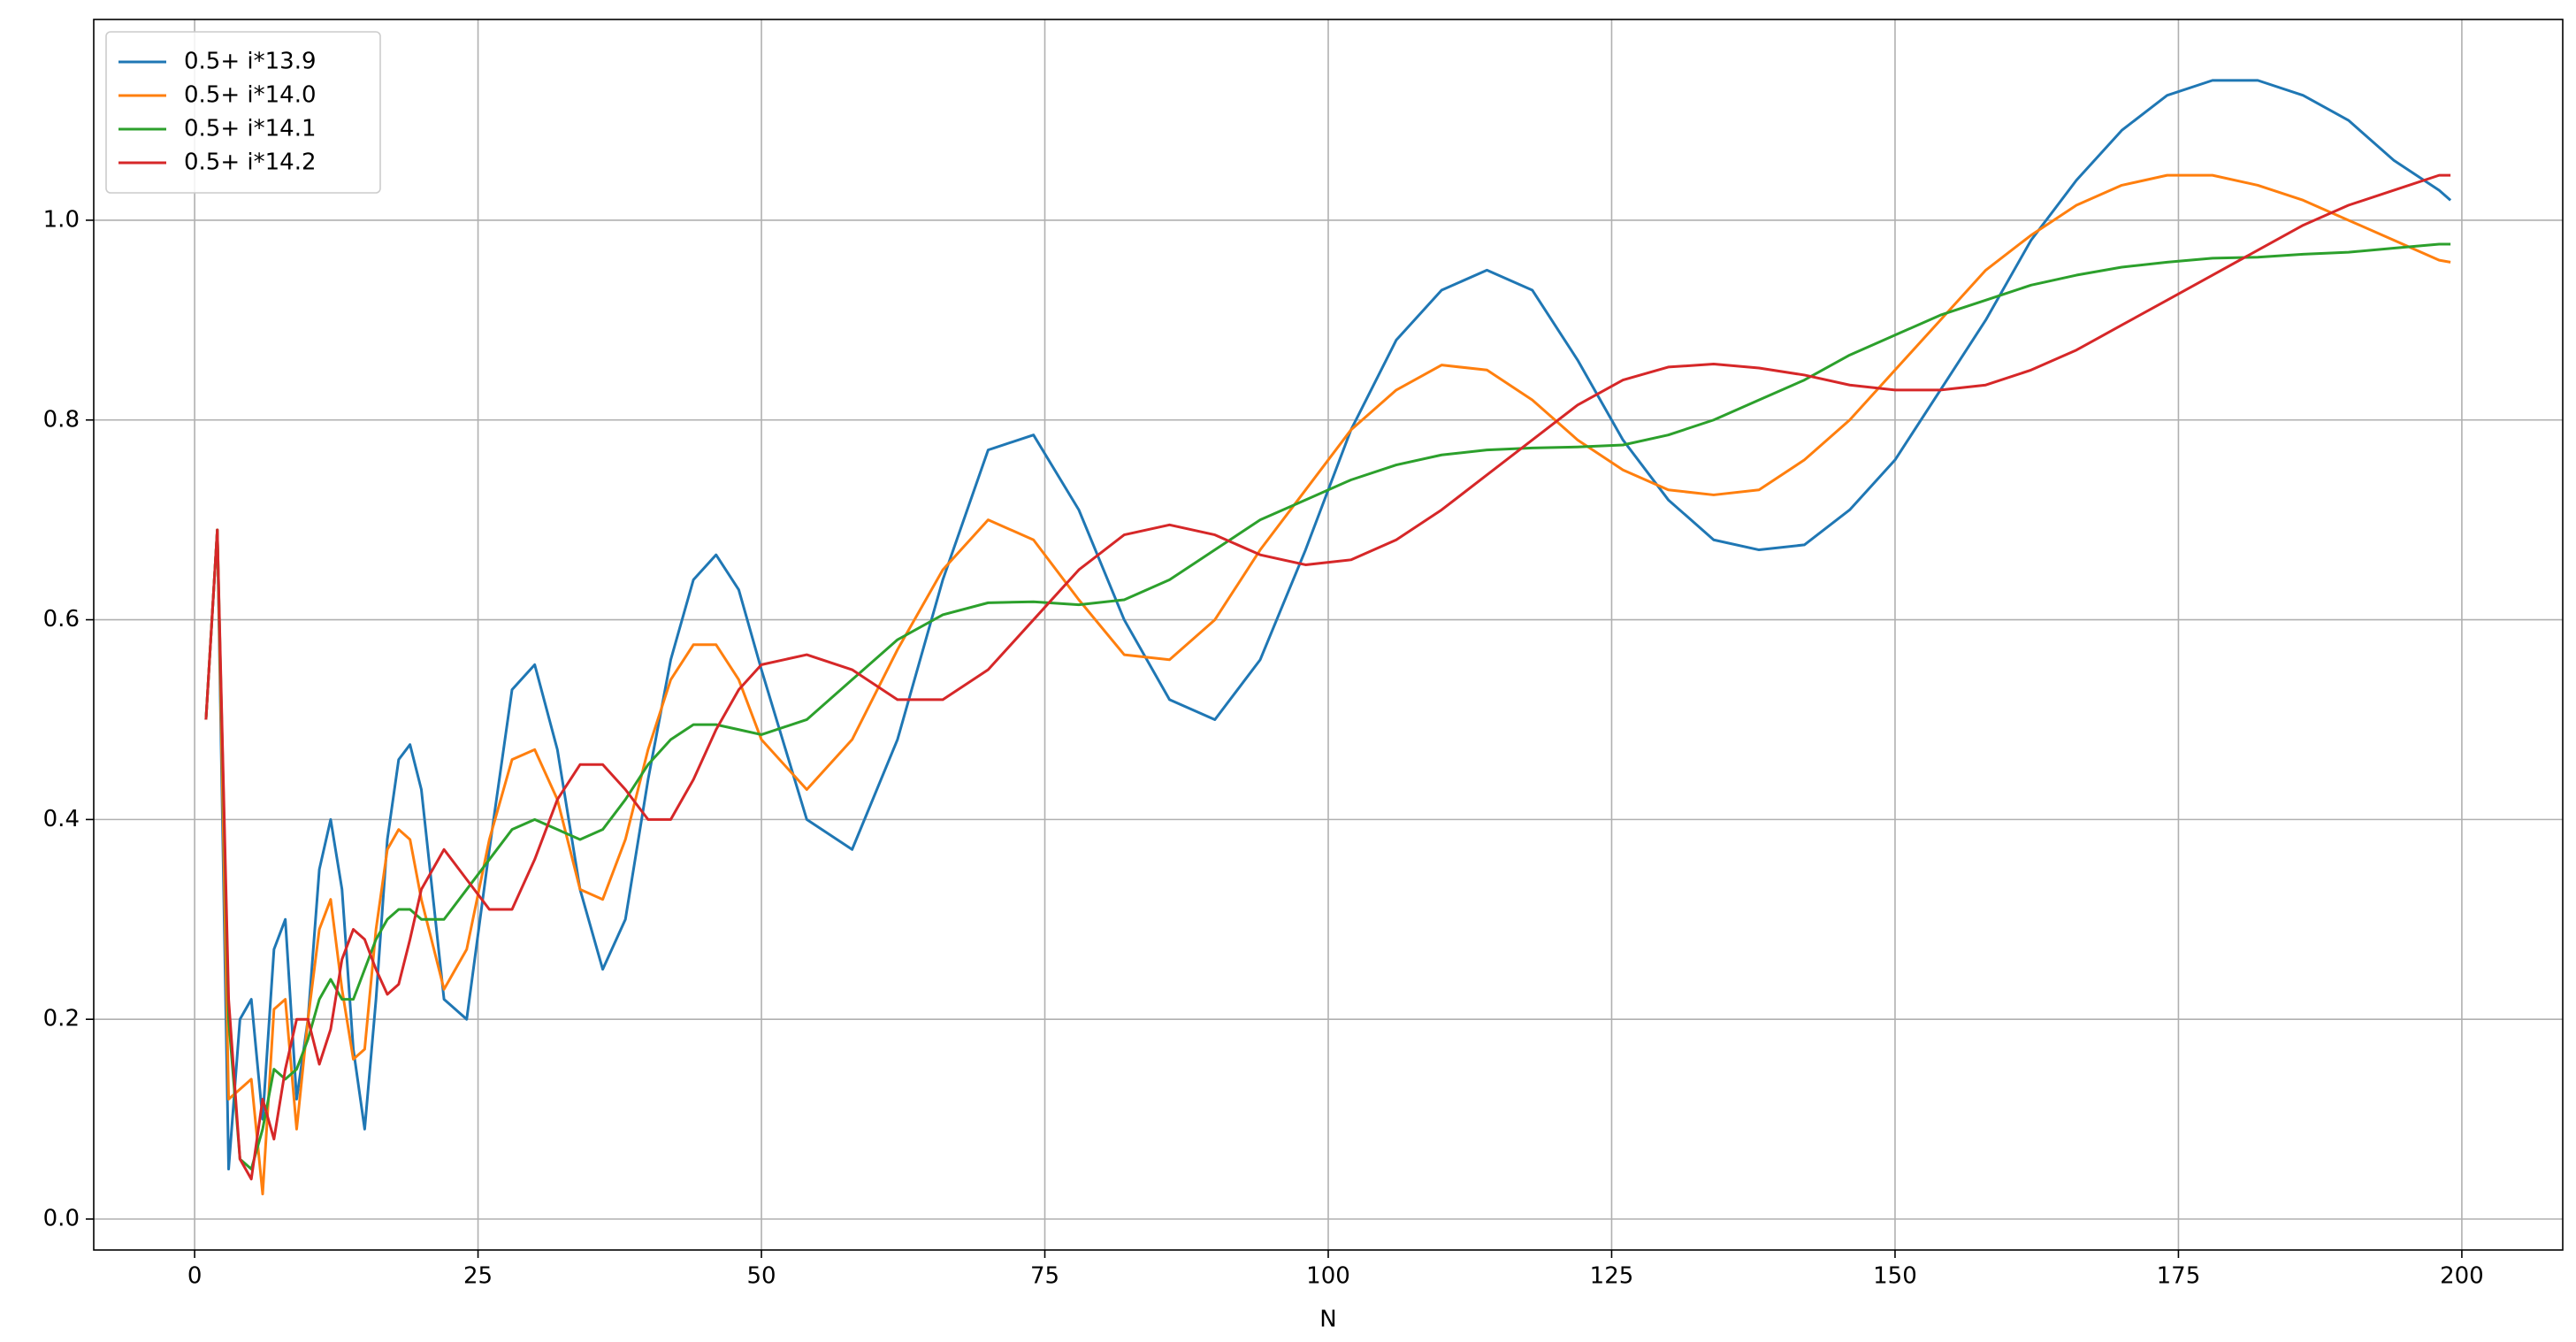  What do you see at coordinates (250, 62) in the screenshot?
I see `legend-label: 0.5+ i*13.9` at bounding box center [250, 62].